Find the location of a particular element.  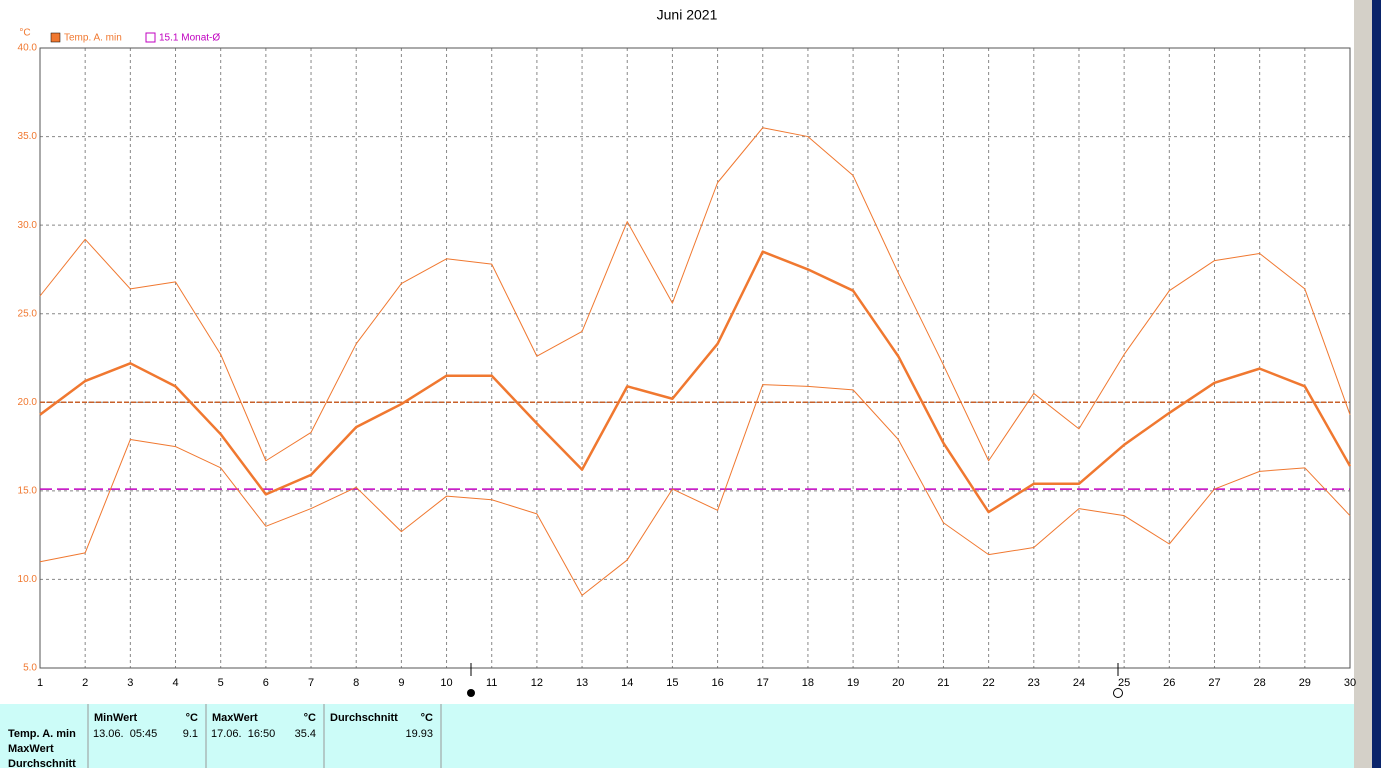

row-label: Temp. A. min is located at coordinates (42, 734).